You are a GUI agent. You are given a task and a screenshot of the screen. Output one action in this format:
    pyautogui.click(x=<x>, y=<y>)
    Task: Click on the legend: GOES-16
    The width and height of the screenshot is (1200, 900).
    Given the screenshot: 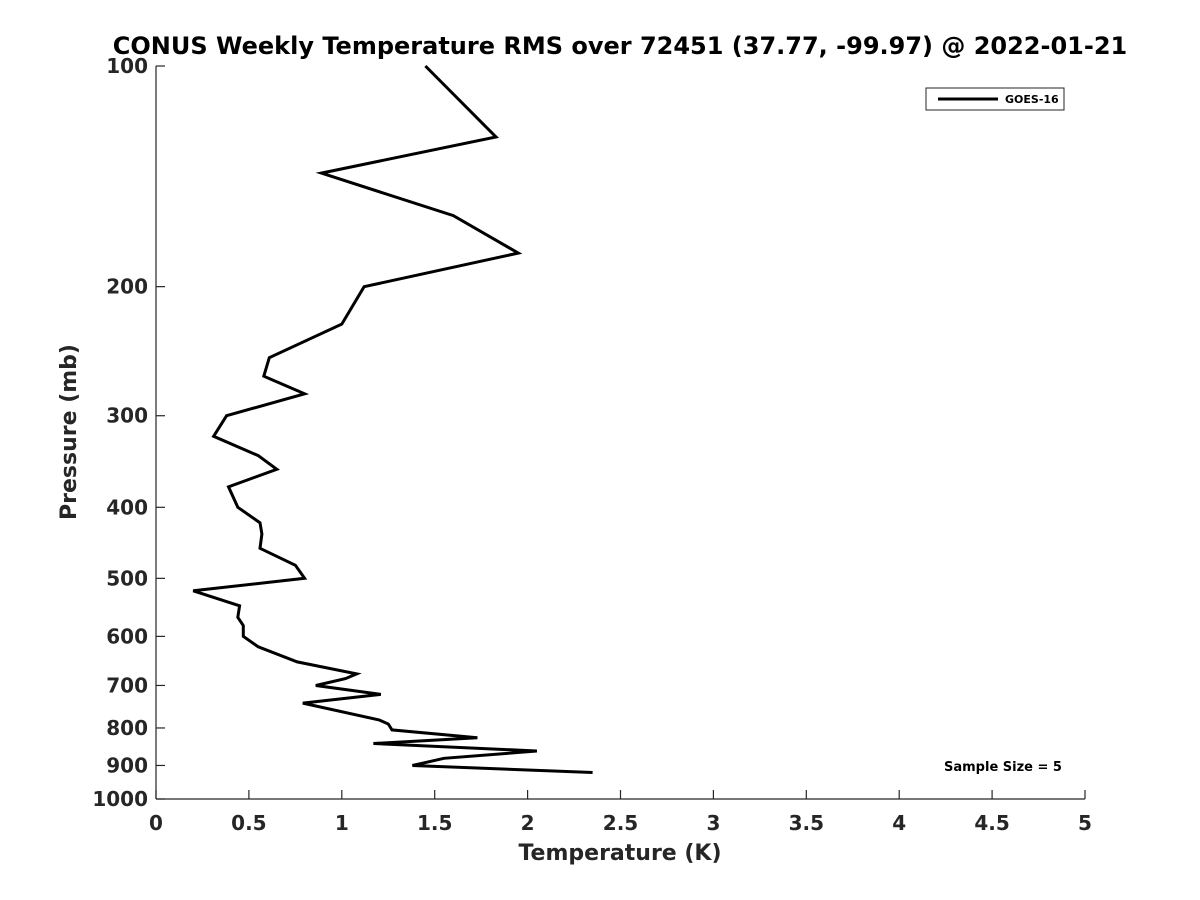 What is the action you would take?
    pyautogui.click(x=995, y=99)
    